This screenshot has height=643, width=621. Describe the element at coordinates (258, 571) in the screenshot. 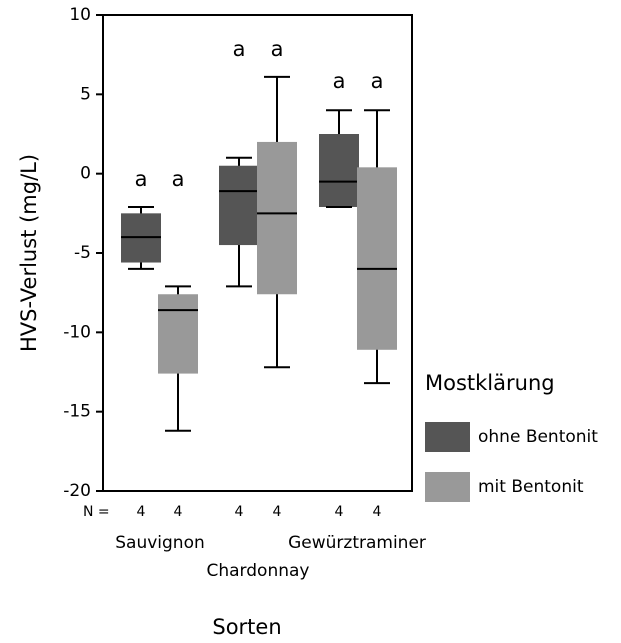

I see `category-label: Chardonnay` at that location.